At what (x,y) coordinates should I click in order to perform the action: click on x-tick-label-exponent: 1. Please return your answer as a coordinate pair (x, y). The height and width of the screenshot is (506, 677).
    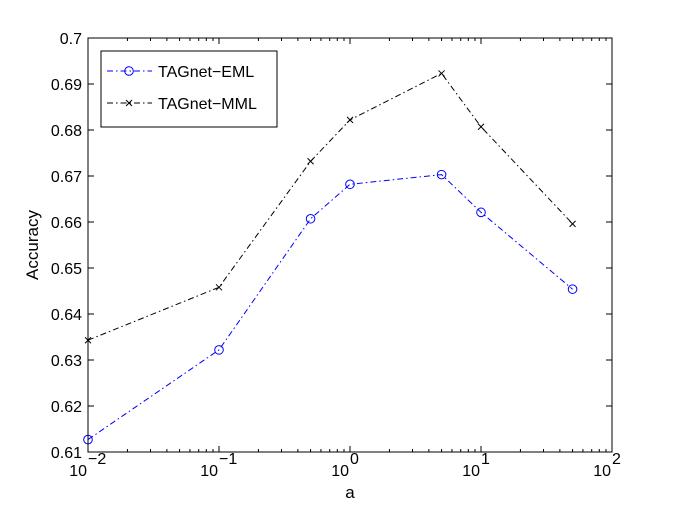
    Looking at the image, I should click on (485, 459).